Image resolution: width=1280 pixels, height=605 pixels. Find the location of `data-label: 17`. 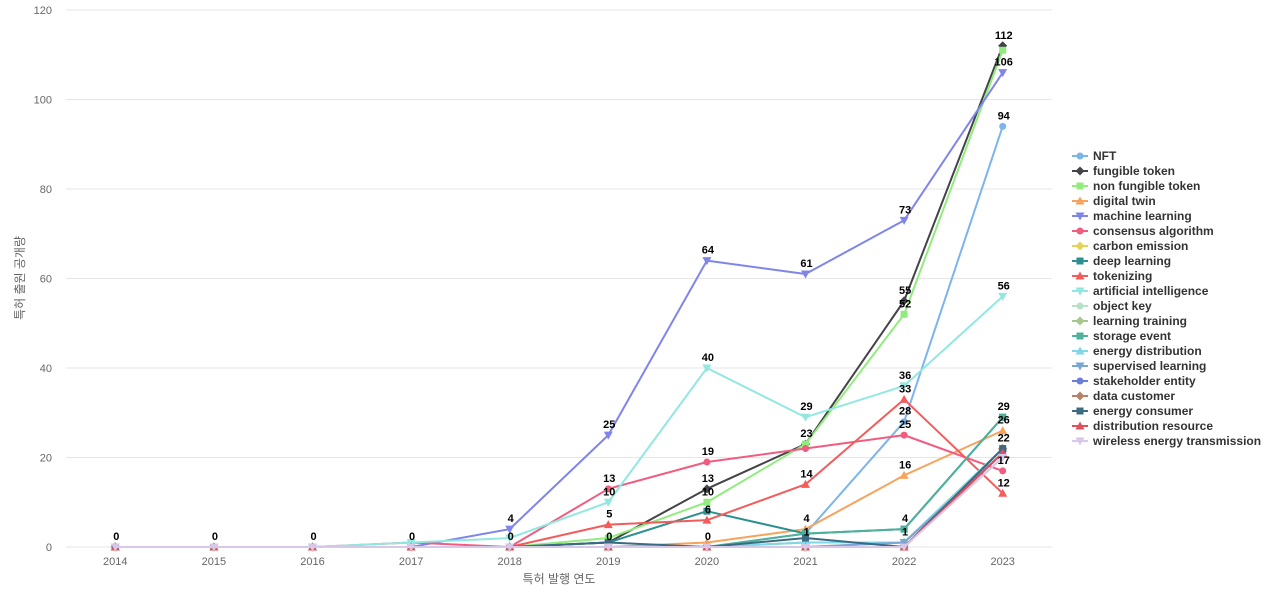

data-label: 17 is located at coordinates (1004, 461).